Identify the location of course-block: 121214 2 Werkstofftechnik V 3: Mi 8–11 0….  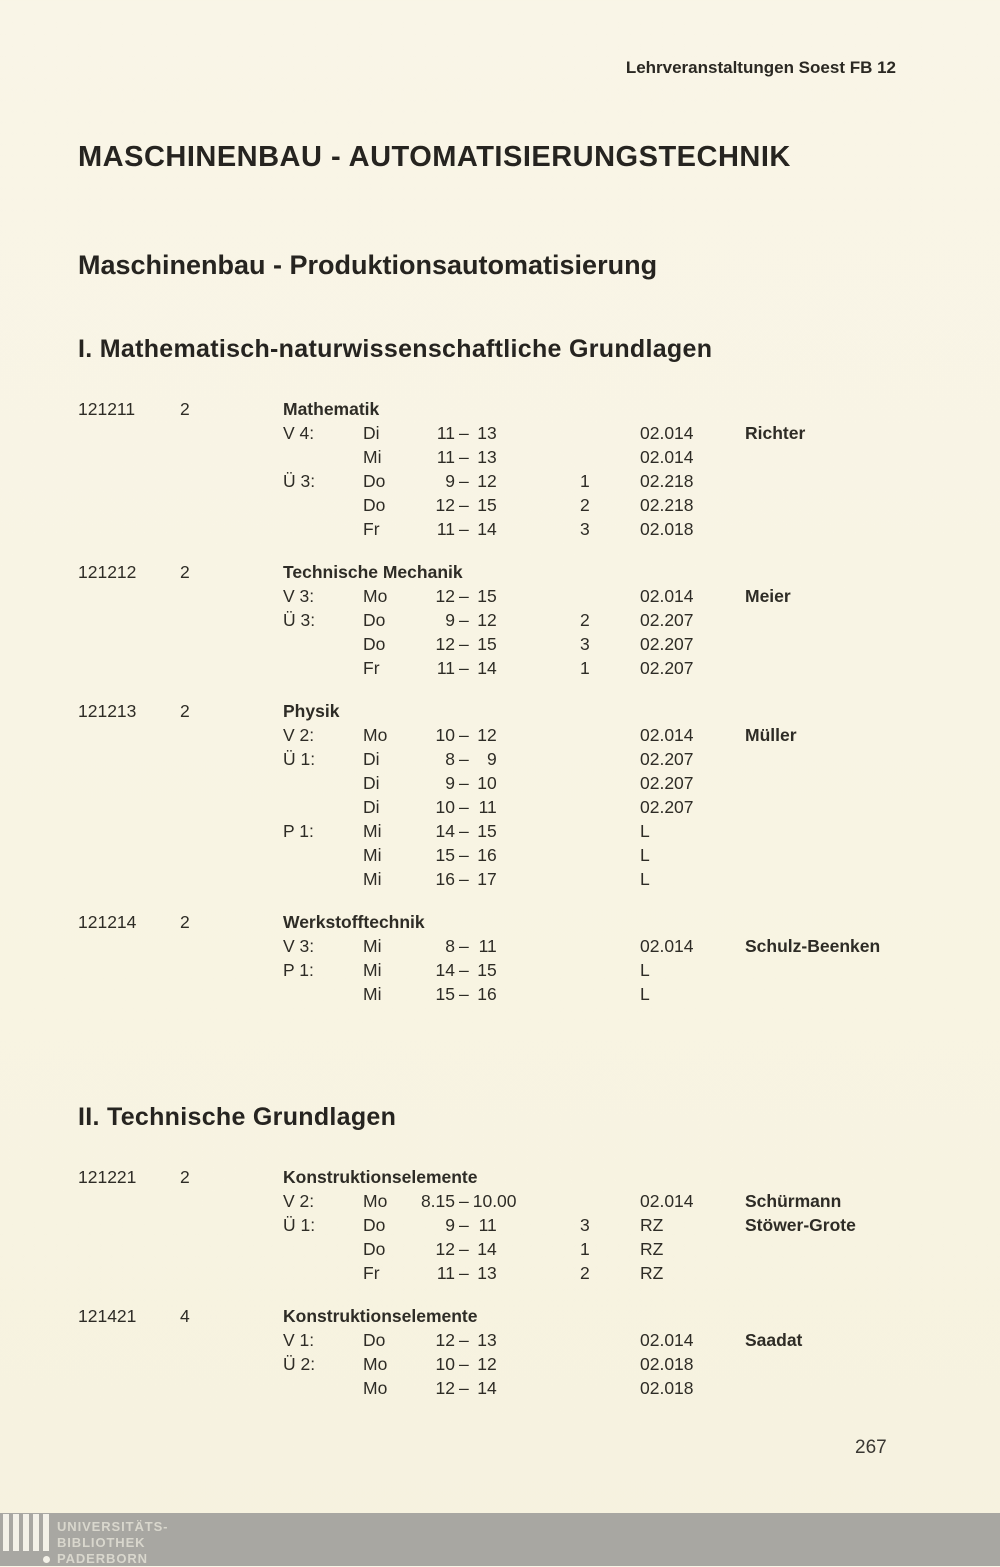
(539, 958).